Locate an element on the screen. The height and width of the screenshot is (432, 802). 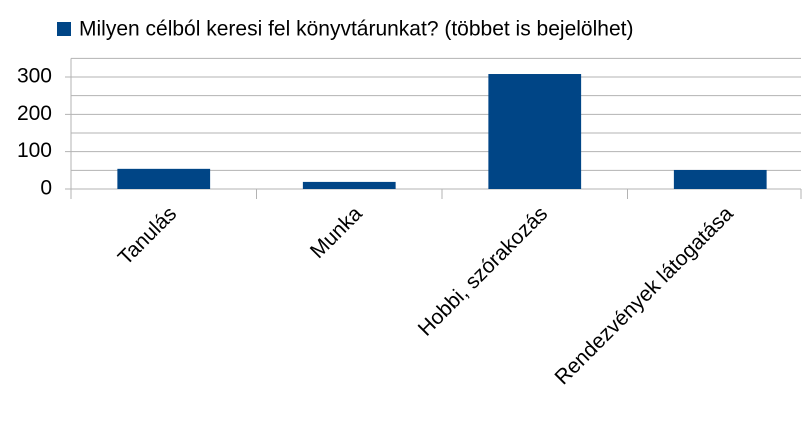
y-tick-label: 300 is located at coordinates (34, 76).